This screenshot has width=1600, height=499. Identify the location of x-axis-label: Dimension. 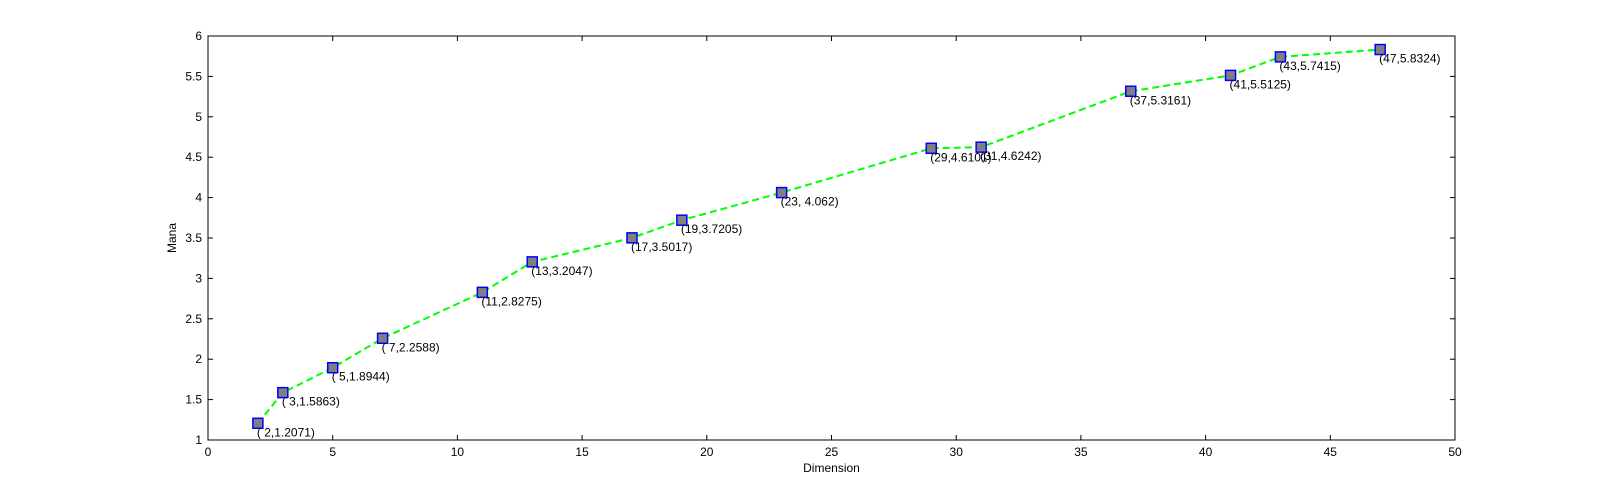
(831, 468).